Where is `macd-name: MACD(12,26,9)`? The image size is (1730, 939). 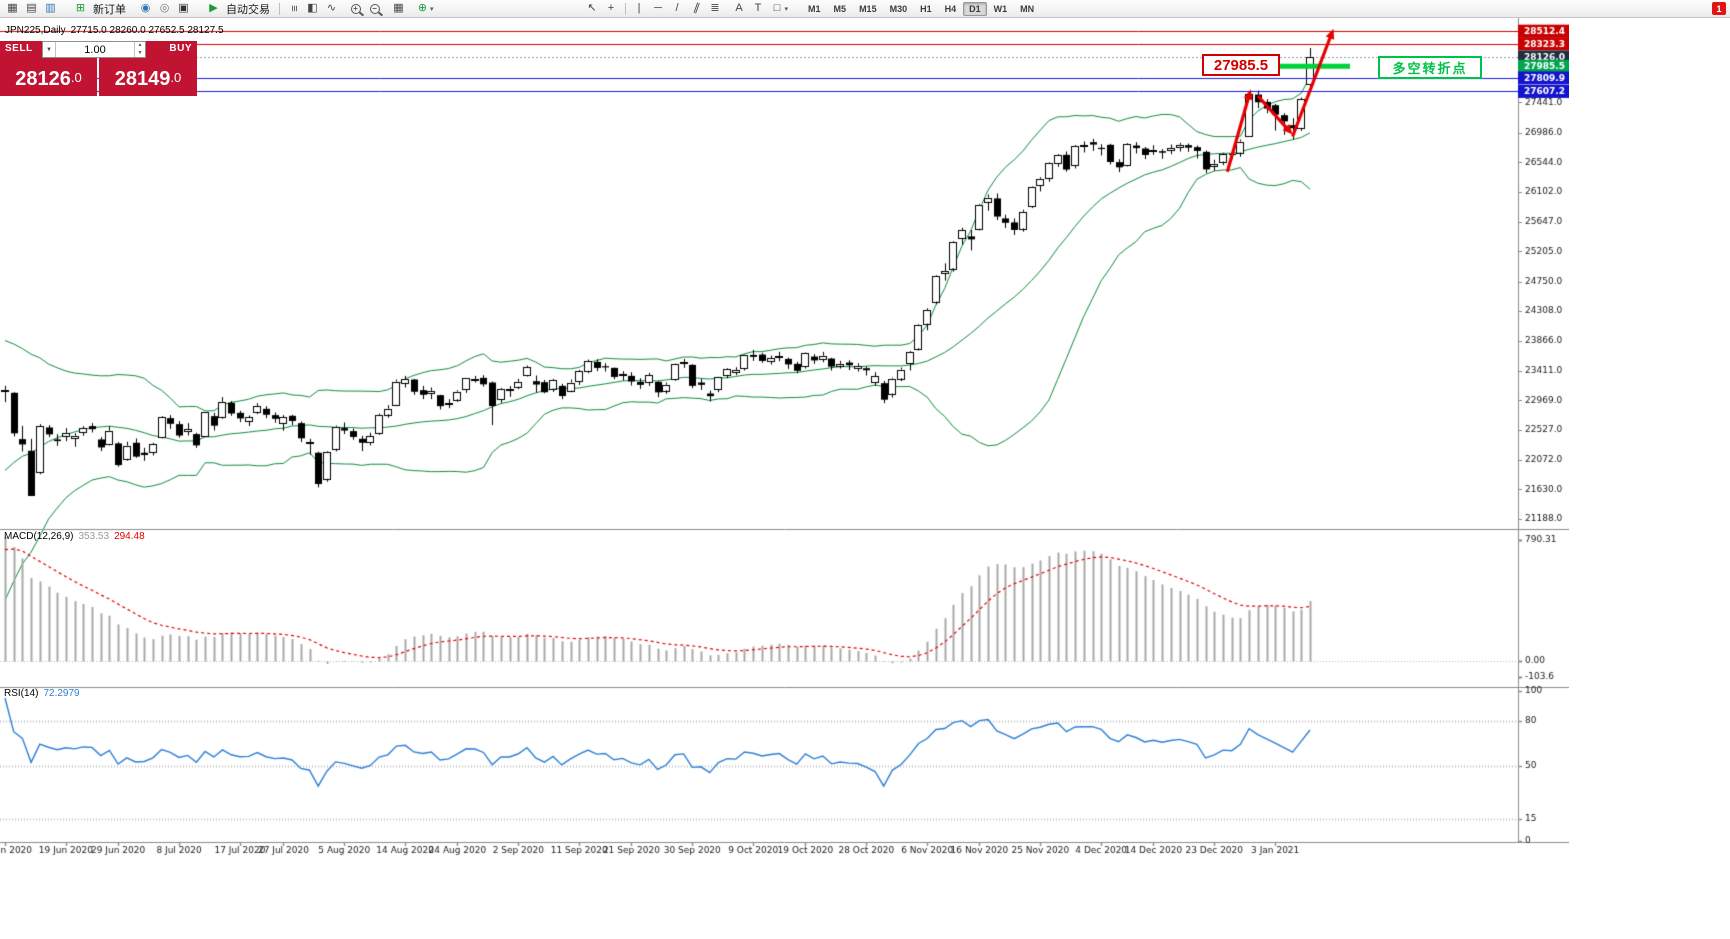 macd-name: MACD(12,26,9) is located at coordinates (39, 536).